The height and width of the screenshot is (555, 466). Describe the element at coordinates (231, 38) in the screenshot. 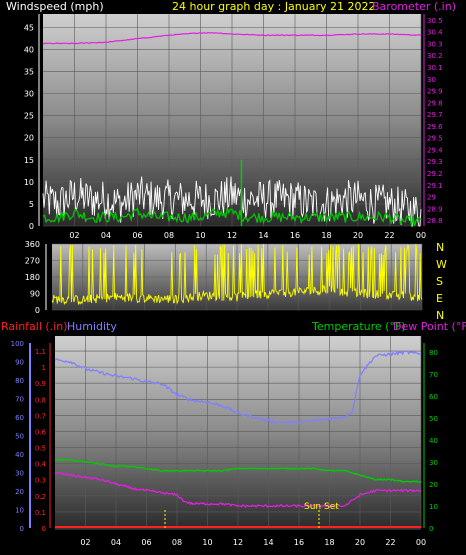

I see `barometer-line` at that location.